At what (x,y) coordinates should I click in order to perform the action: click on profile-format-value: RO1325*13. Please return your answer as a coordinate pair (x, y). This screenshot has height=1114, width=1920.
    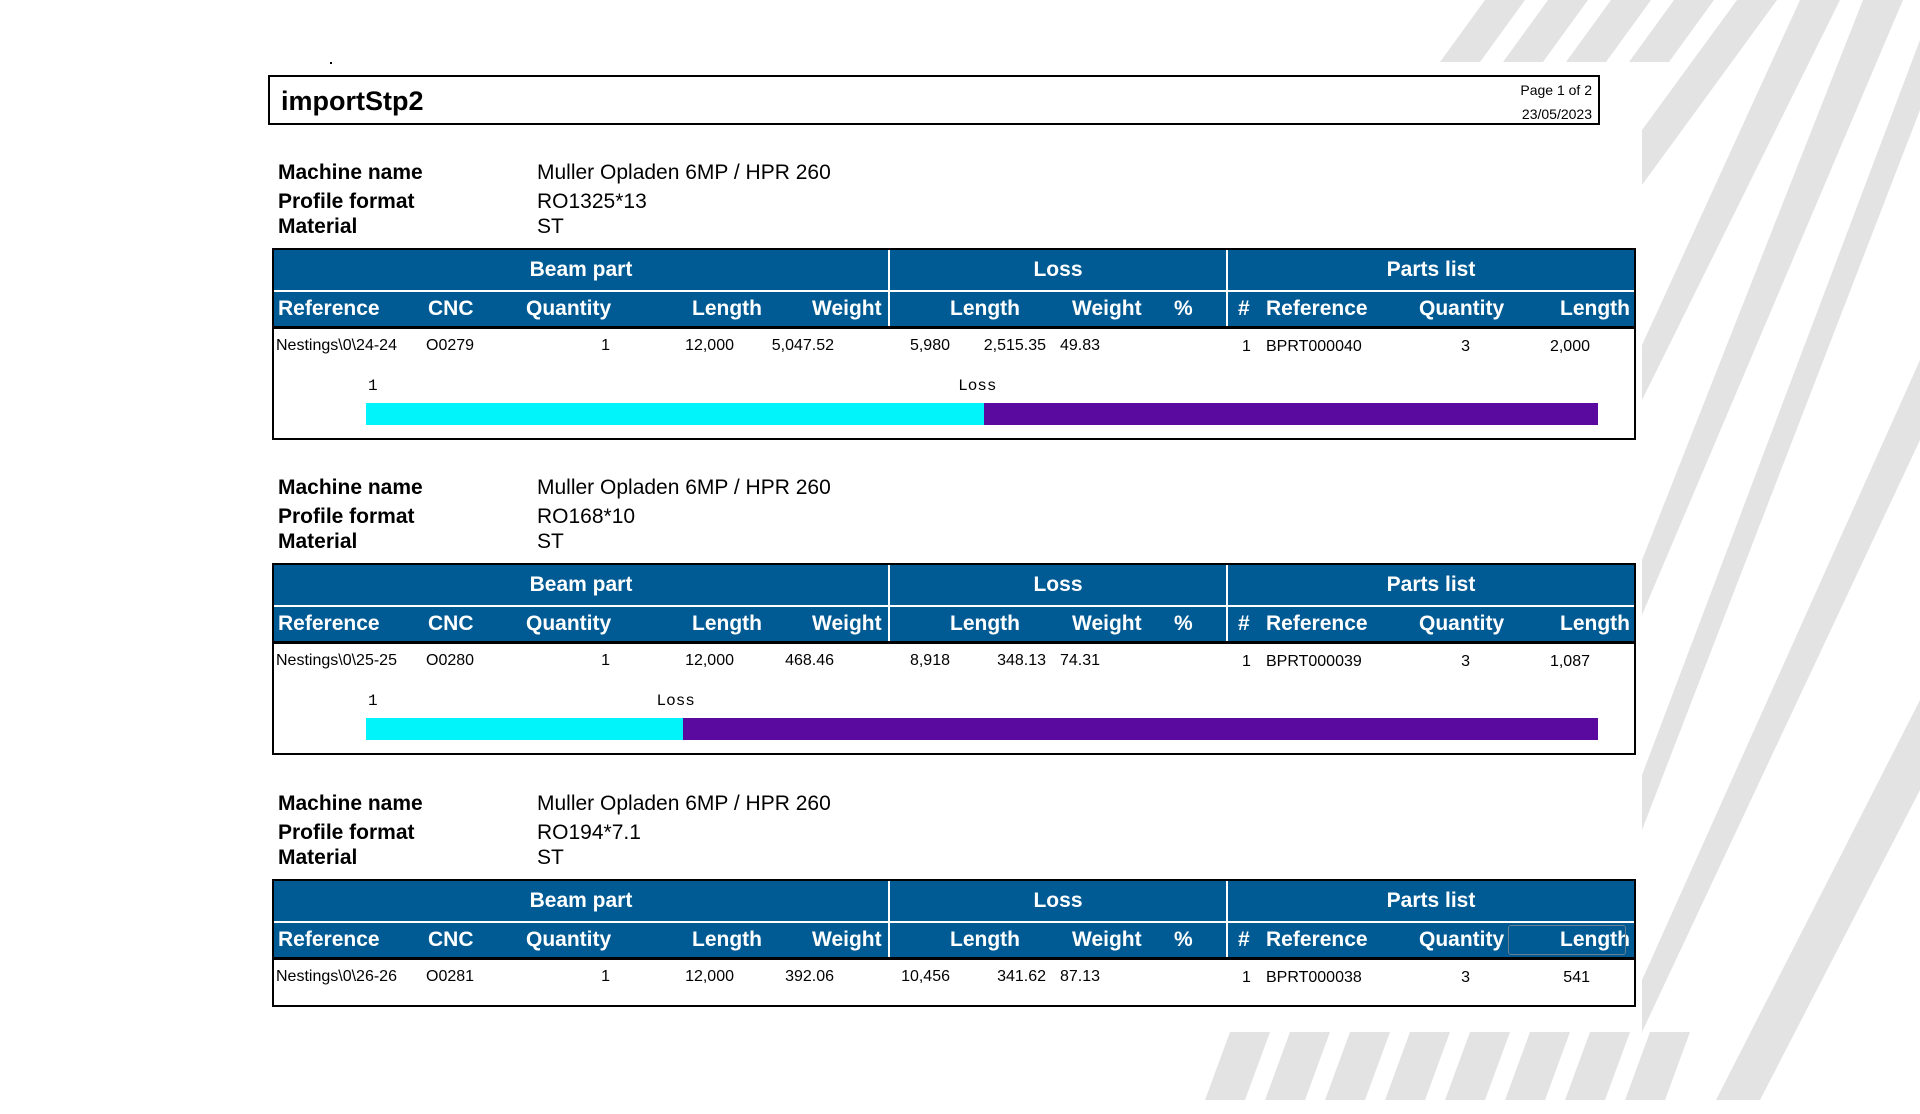
    Looking at the image, I should click on (592, 201).